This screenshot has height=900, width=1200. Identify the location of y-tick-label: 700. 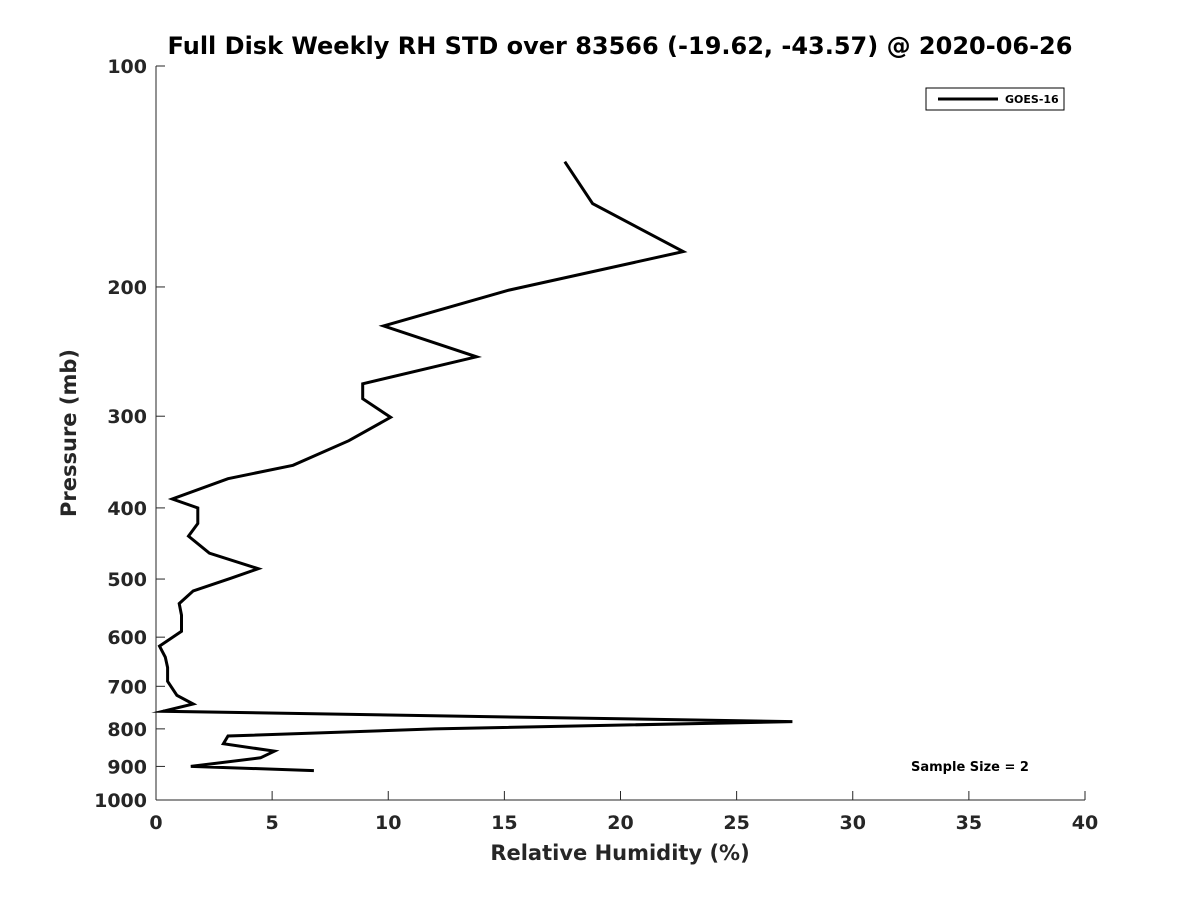
(127, 687).